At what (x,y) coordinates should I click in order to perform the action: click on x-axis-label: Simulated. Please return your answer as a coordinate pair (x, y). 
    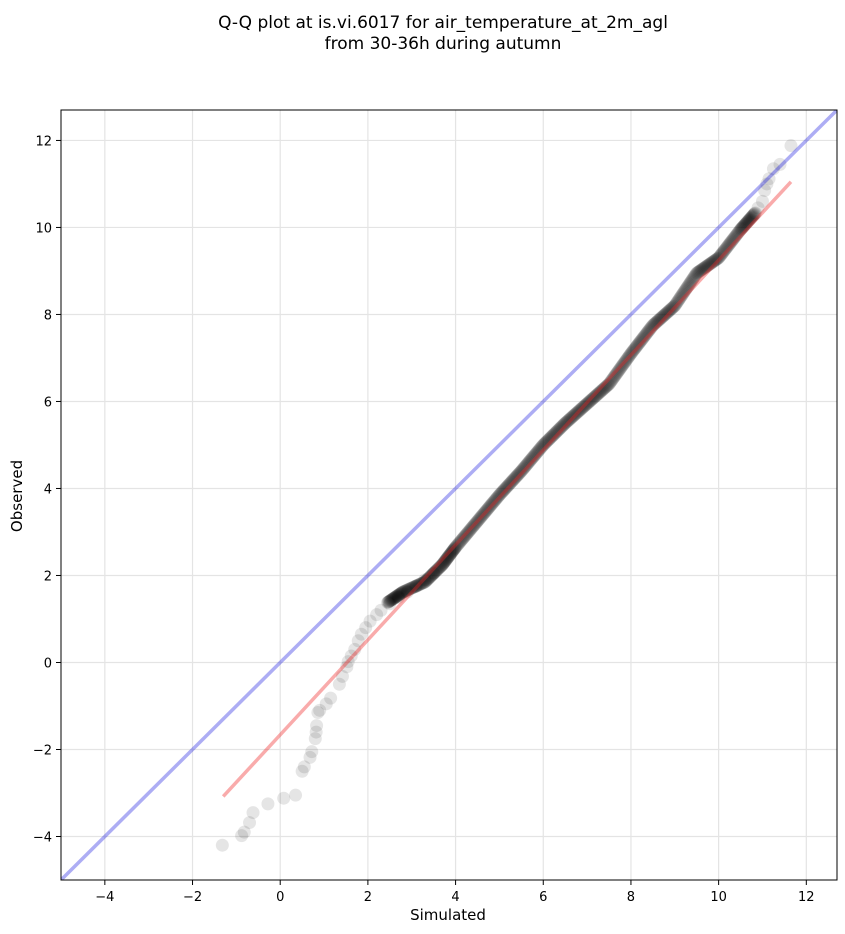
    Looking at the image, I should click on (448, 915).